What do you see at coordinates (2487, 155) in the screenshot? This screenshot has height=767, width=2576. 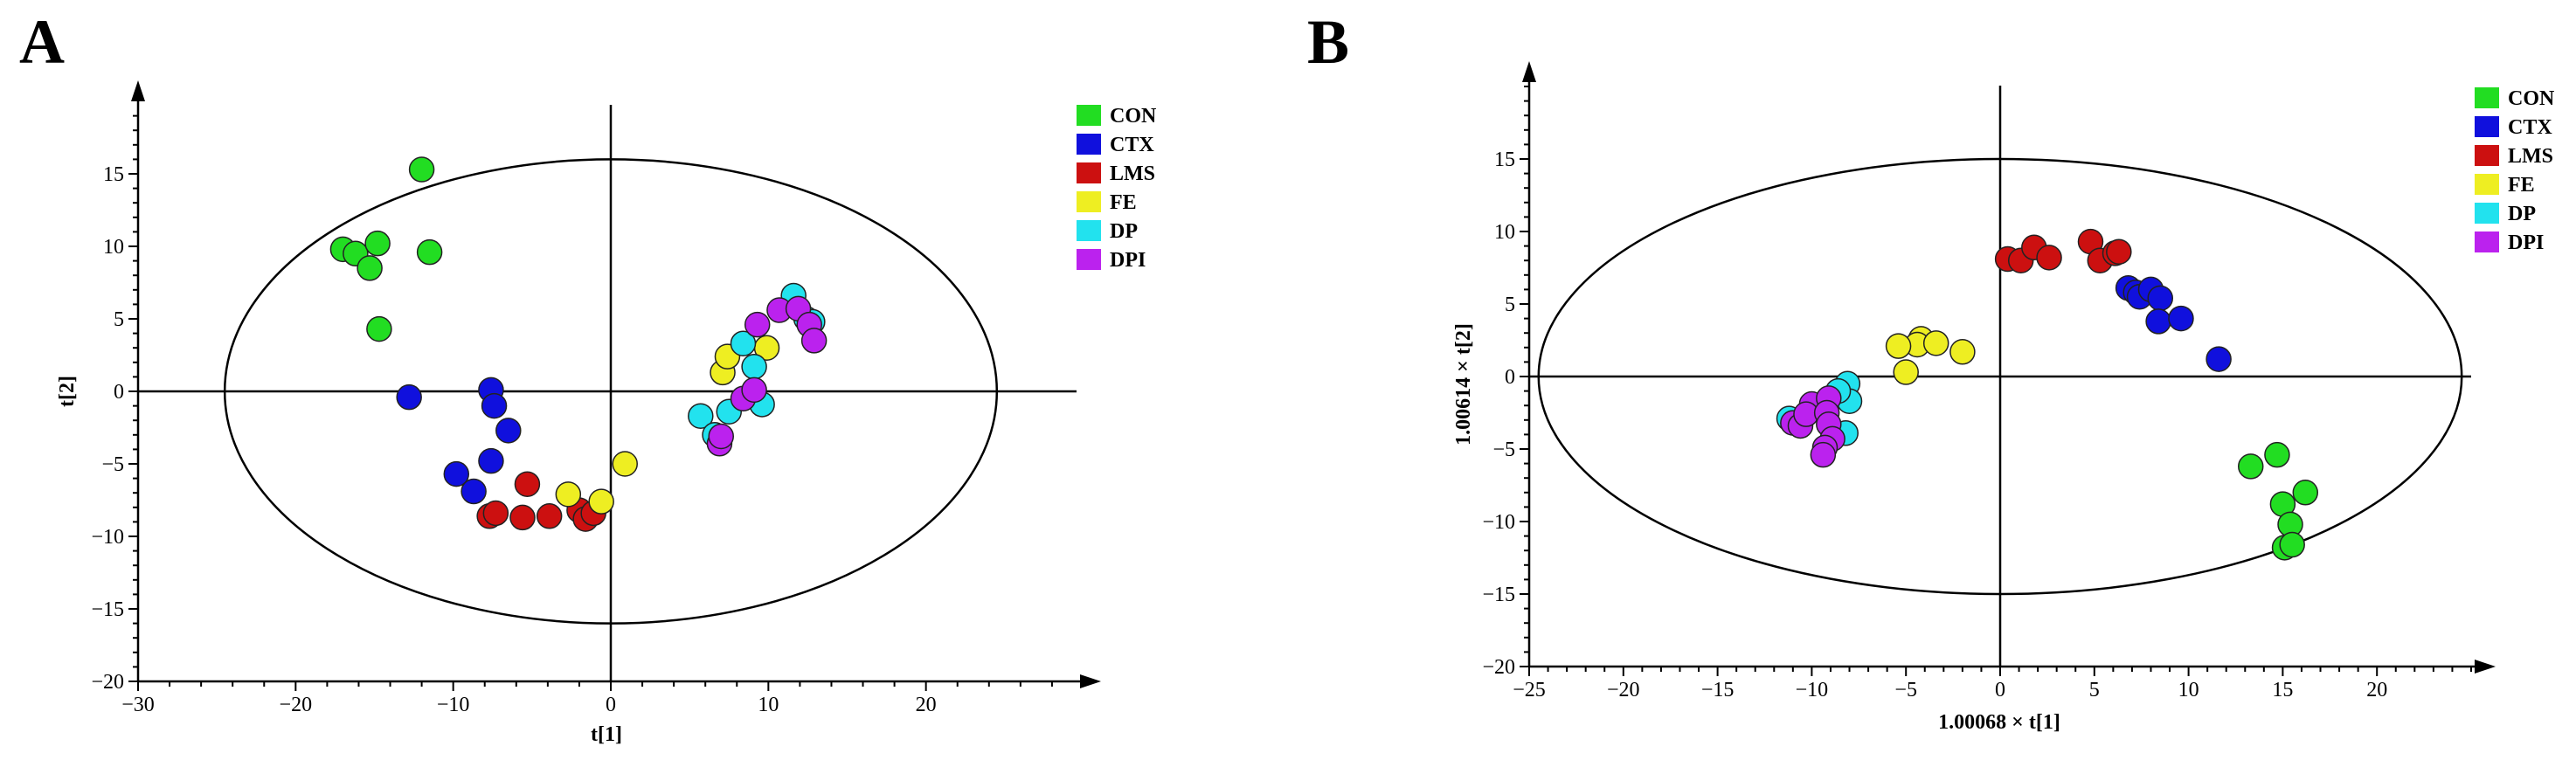 I see `panel-b-legend-swatch-lms` at bounding box center [2487, 155].